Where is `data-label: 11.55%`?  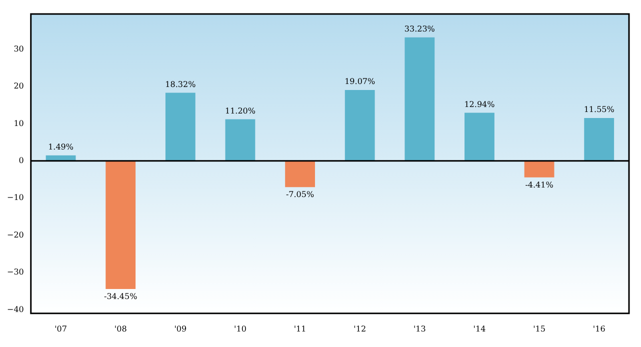 data-label: 11.55% is located at coordinates (599, 109).